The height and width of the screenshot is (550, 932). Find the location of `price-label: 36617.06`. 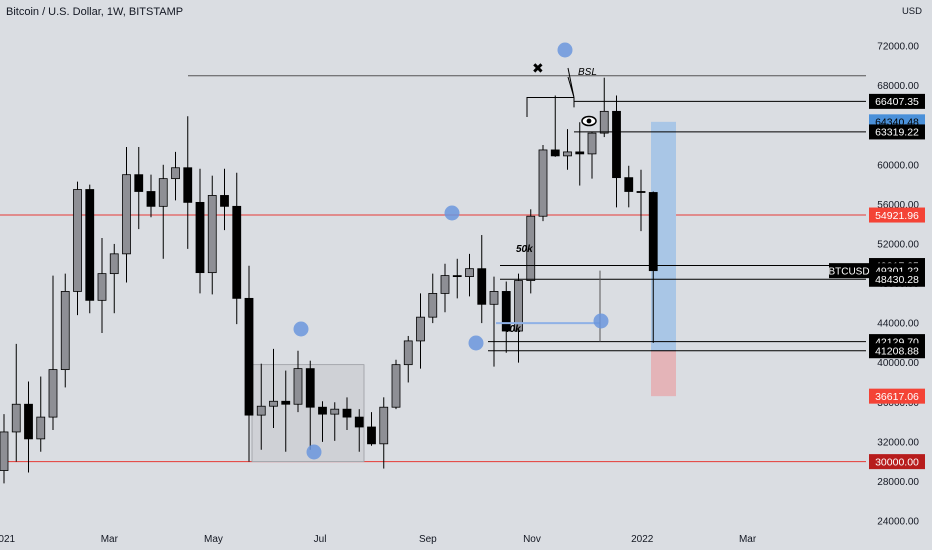

price-label: 36617.06 is located at coordinates (897, 396).